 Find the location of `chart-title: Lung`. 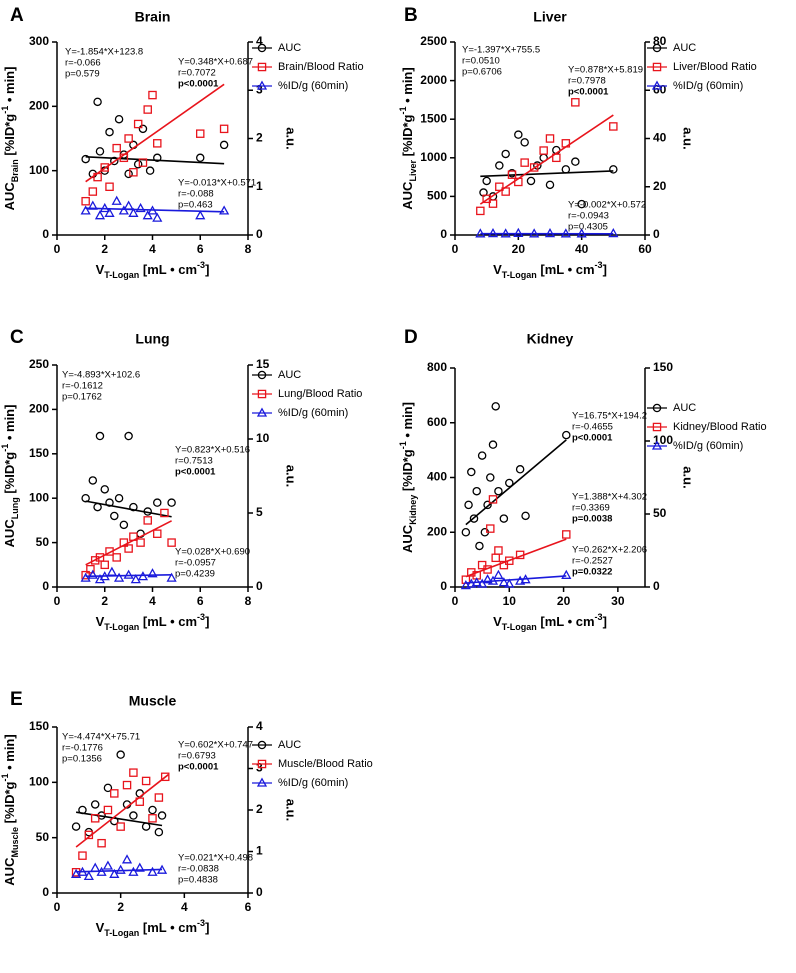

chart-title: Lung is located at coordinates (152, 339).